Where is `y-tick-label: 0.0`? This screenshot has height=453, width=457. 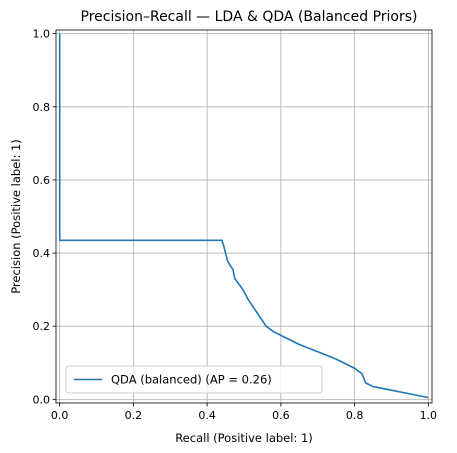
y-tick-label: 0.0 is located at coordinates (42, 399).